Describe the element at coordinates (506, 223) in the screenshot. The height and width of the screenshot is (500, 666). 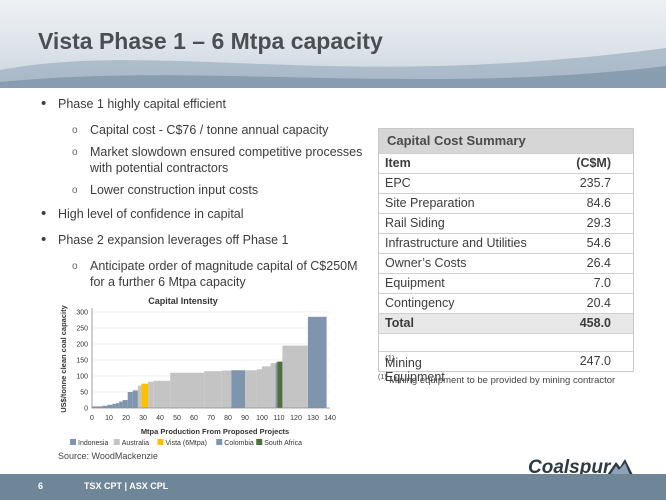
I see `table-row: Rail Siding 29.3` at that location.